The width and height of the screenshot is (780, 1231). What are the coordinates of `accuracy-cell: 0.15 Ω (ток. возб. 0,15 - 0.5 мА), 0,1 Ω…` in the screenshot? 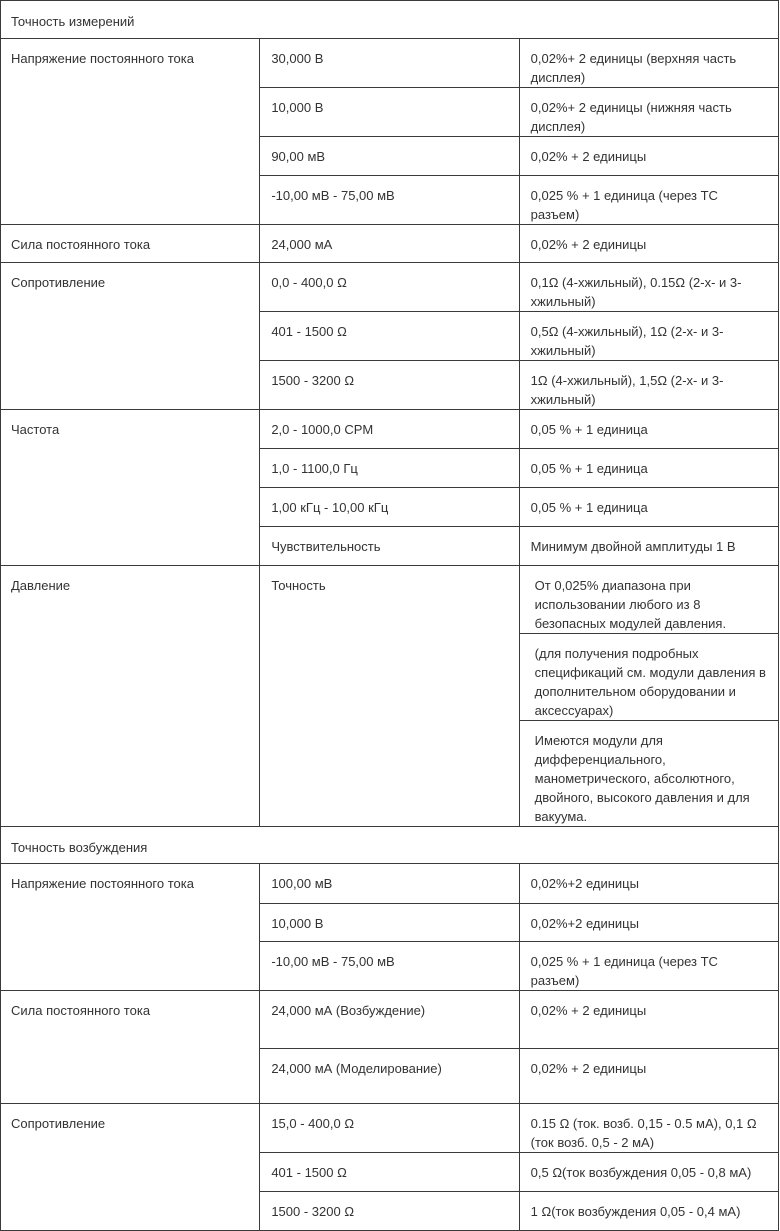 It's located at (649, 1128).